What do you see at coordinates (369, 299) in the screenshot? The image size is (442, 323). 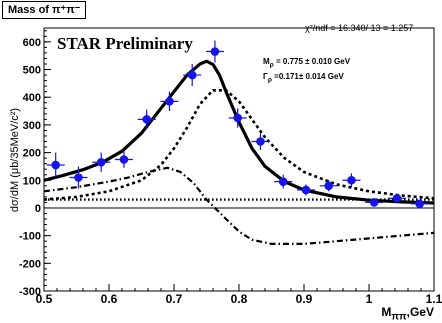 I see `x-tick-label: 1` at bounding box center [369, 299].